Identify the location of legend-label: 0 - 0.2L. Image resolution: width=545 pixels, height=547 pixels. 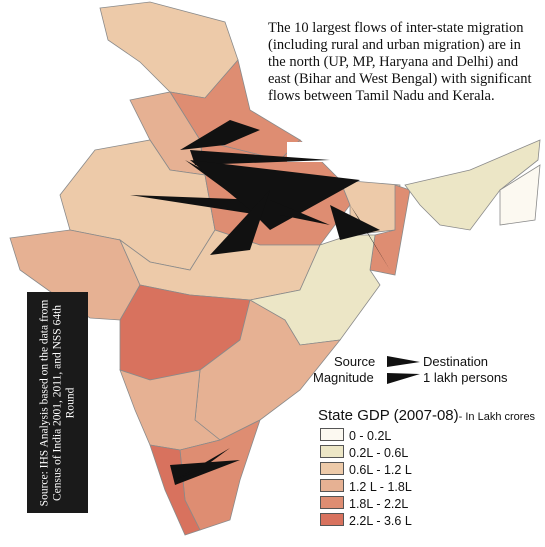
(370, 436).